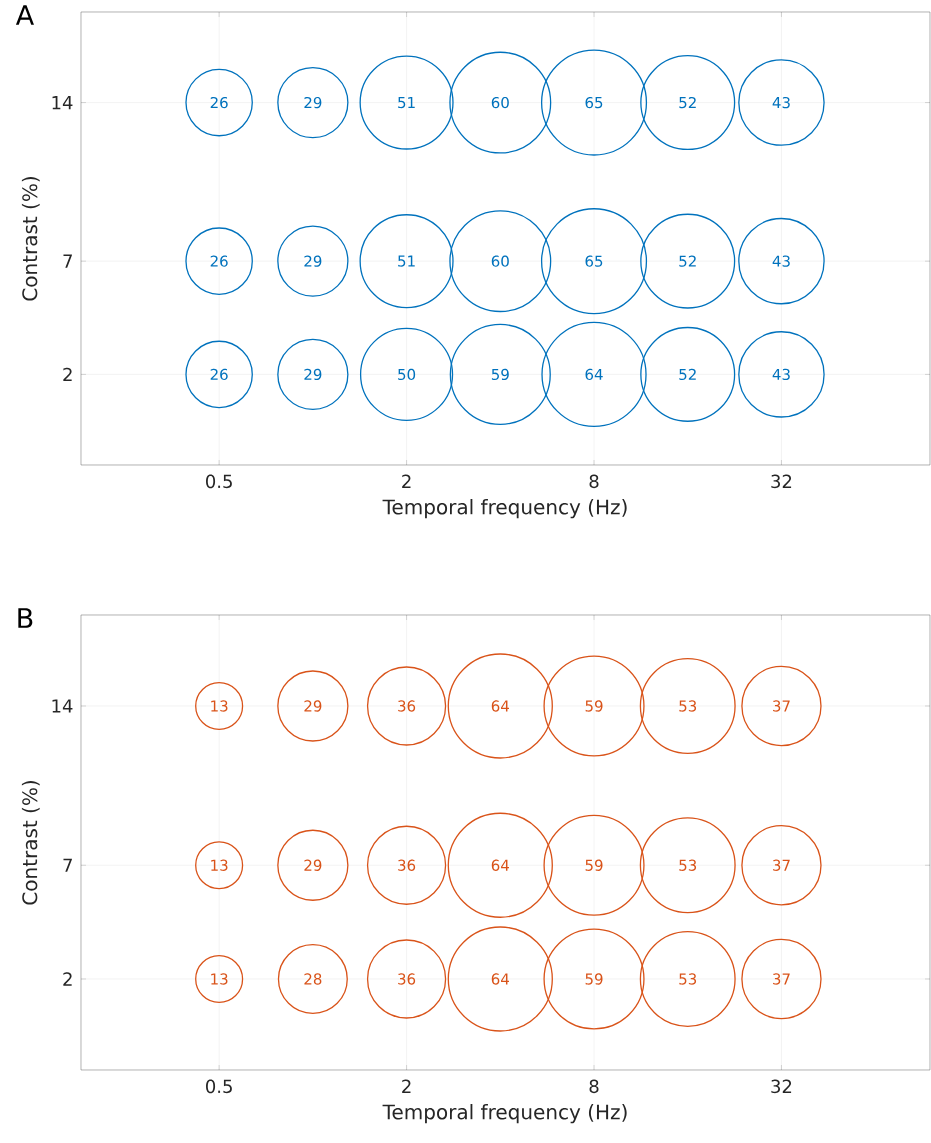 Image resolution: width=931 pixels, height=1143 pixels. I want to click on data-label: 50, so click(407, 374).